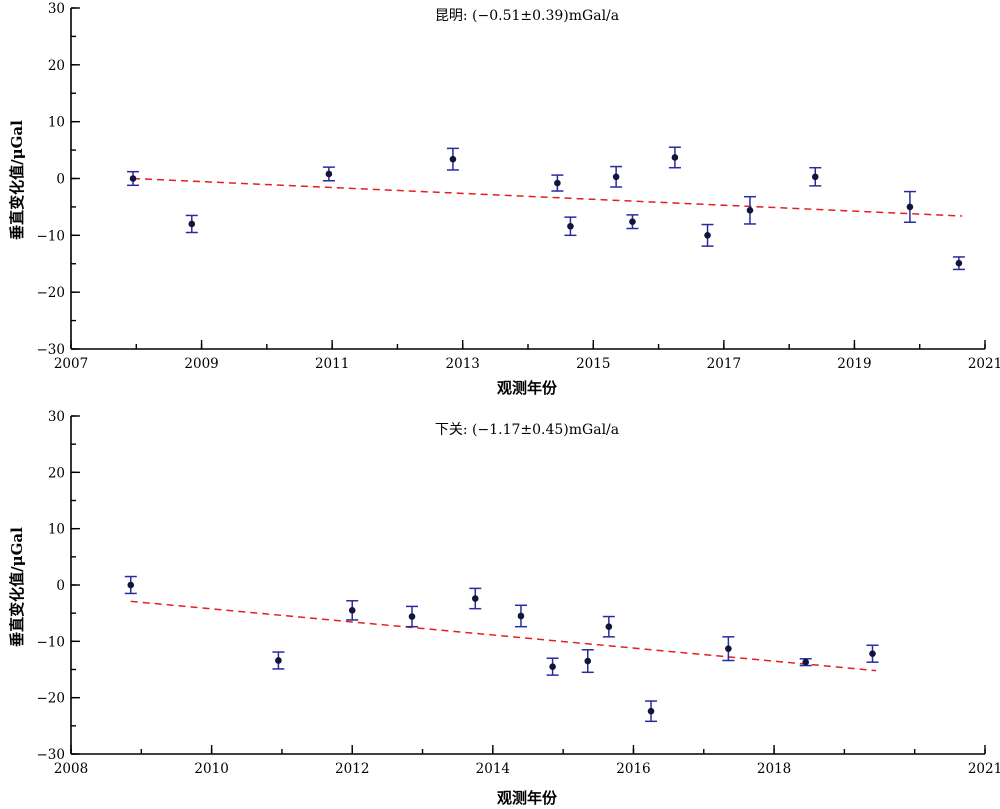  I want to click on xiaguan-y-tick-label: −20, so click(51, 699).